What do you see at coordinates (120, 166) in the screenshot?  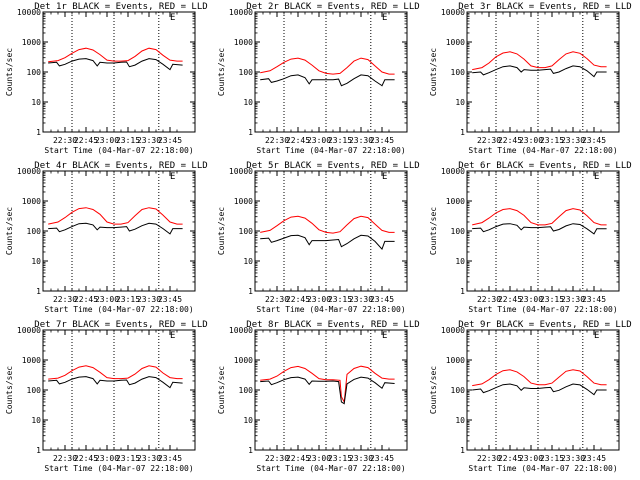 I see `panel-title: Det 4r BLACK = Events, RED = LLD` at bounding box center [120, 166].